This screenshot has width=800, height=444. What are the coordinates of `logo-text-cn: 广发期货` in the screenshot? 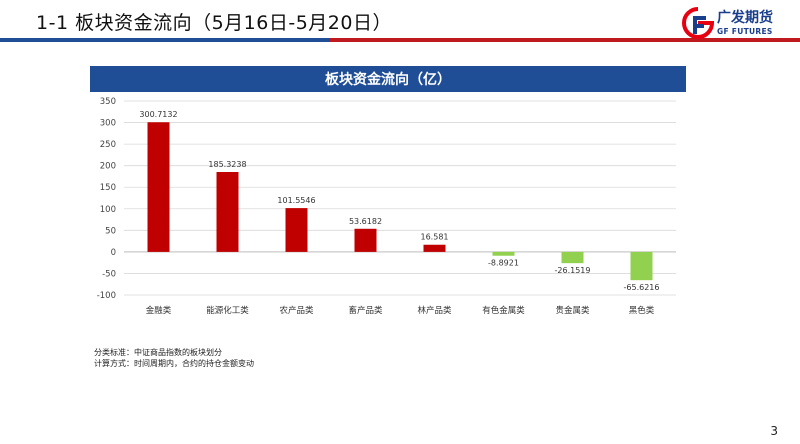 It's located at (745, 17).